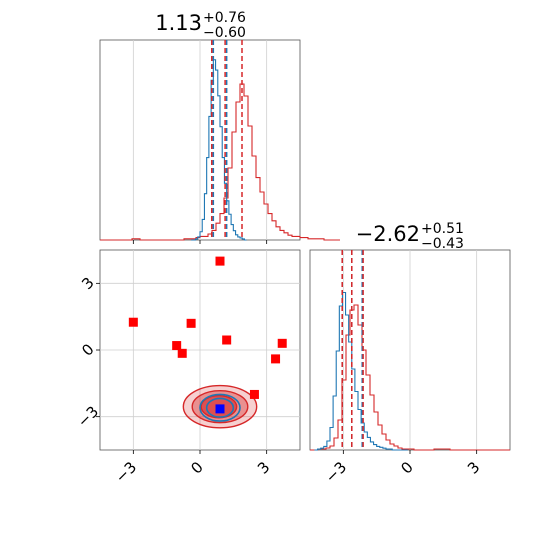 The image size is (550, 550). I want to click on scatter-ytick-label-2: 3, so click(87, 283).